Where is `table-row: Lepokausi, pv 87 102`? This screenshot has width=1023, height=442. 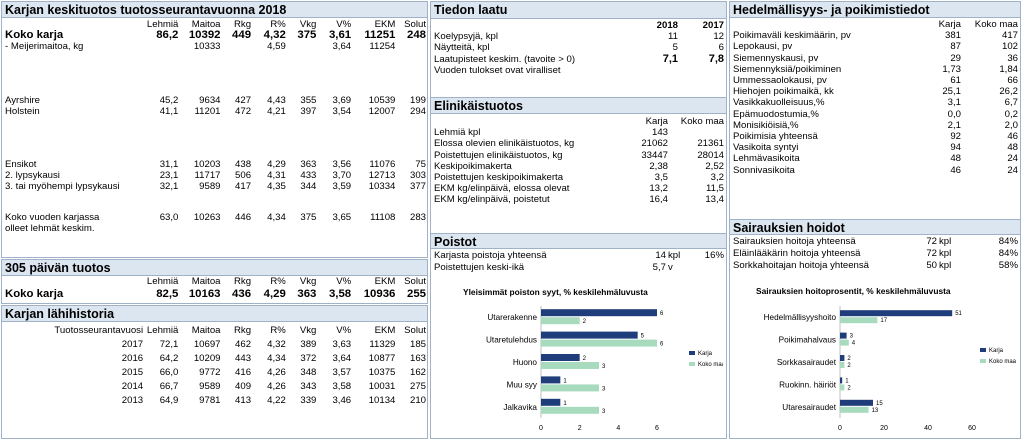 table-row: Lepokausi, pv 87 102 is located at coordinates (875, 47).